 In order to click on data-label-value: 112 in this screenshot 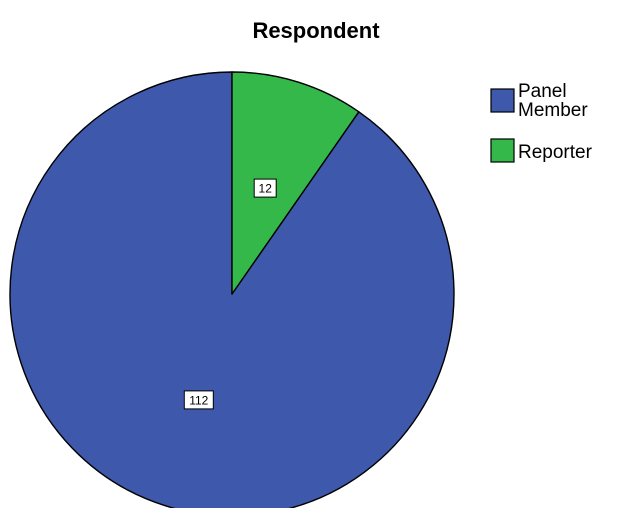, I will do `click(198, 400)`.